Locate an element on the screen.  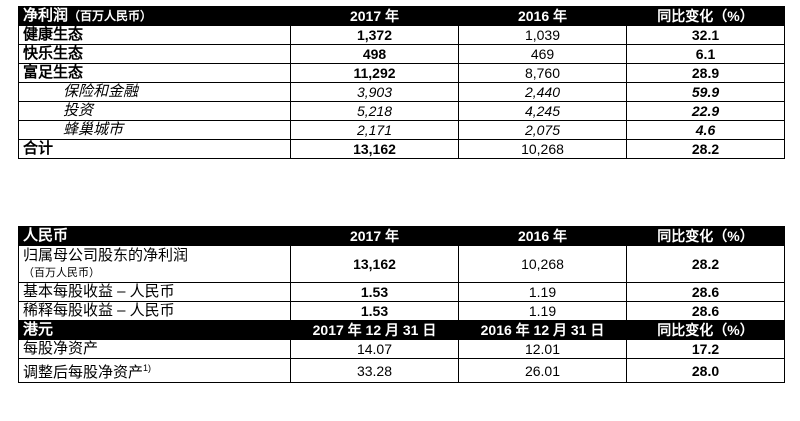
header-hkd: 港元 is located at coordinates (154, 330).